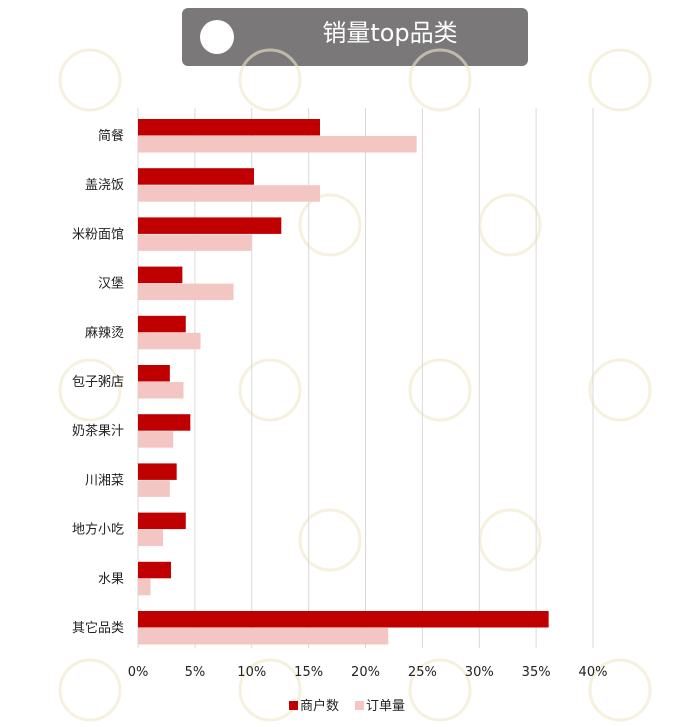 This screenshot has height=727, width=687. Describe the element at coordinates (390, 33) in the screenshot. I see `chart-title: 销量top品类` at that location.